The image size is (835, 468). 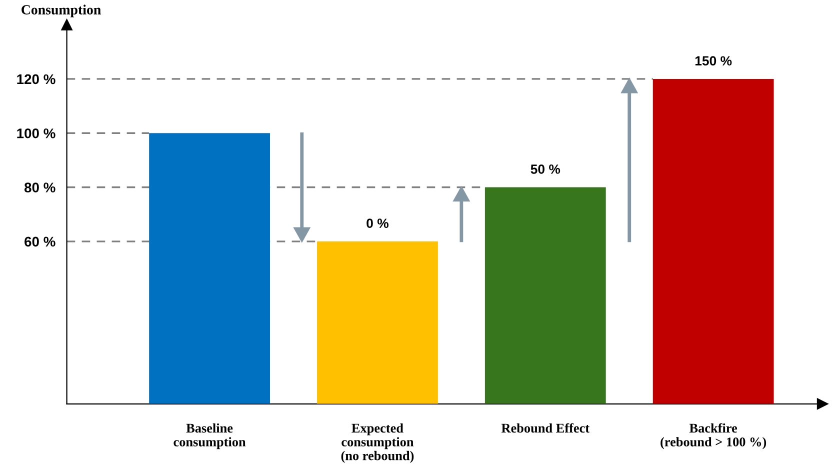 What do you see at coordinates (713, 436) in the screenshot?
I see `x-tick-label: Backfire (rebound > 100 %)` at bounding box center [713, 436].